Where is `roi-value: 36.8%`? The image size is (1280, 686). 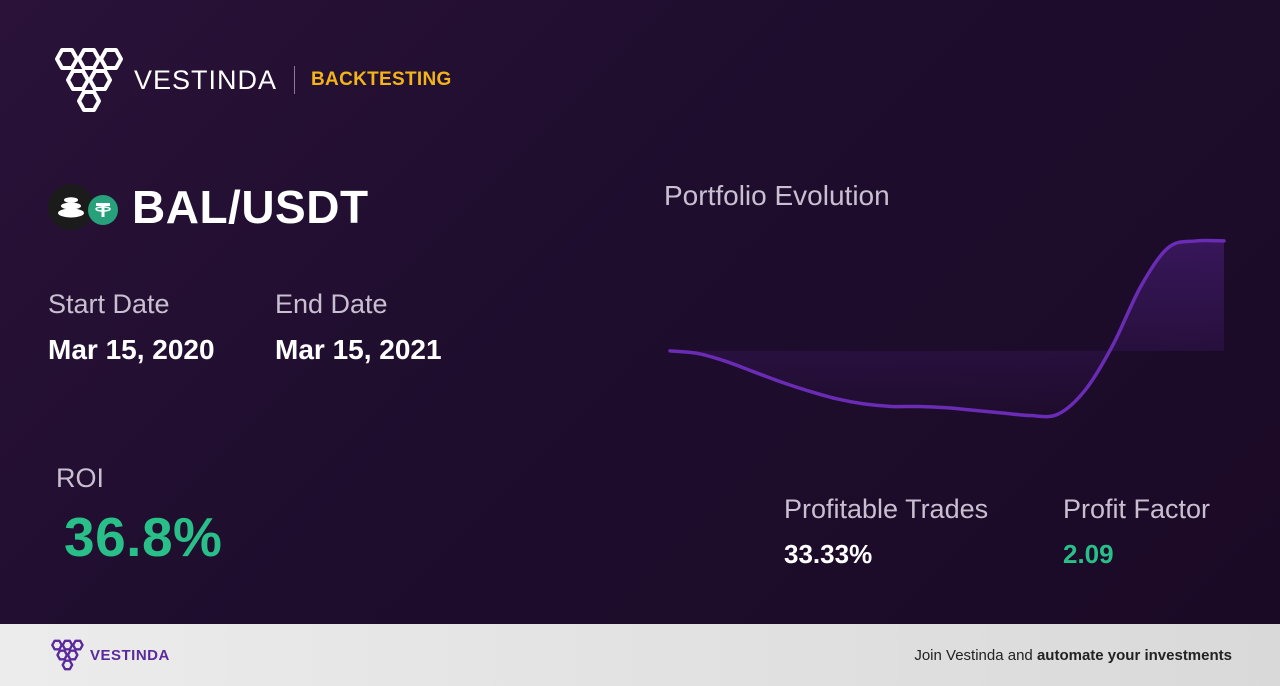
roi-value: 36.8% is located at coordinates (143, 537).